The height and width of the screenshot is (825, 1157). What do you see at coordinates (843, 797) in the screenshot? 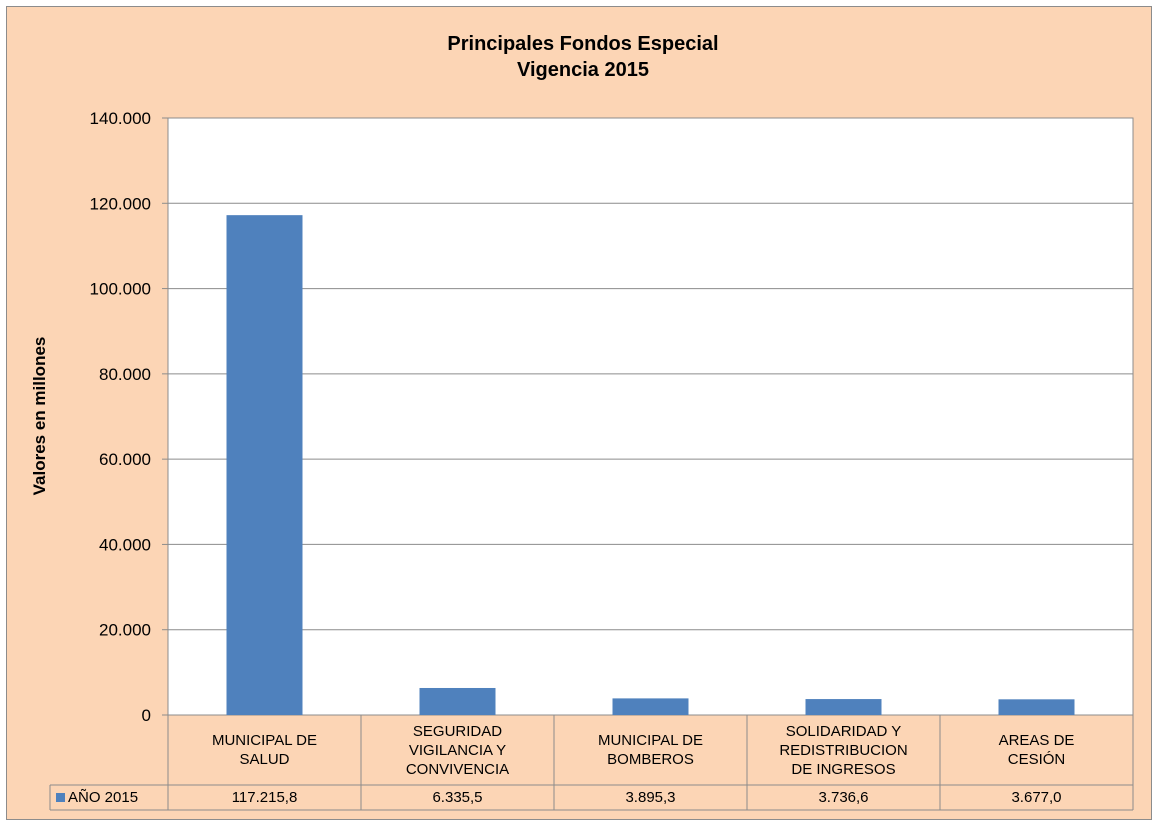
I see `data-table-value: 3.736,6` at bounding box center [843, 797].